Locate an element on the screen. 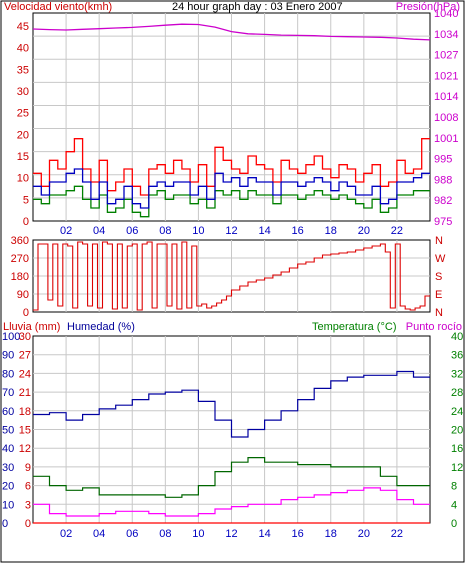  direction-compass-tick: W is located at coordinates (440, 259).